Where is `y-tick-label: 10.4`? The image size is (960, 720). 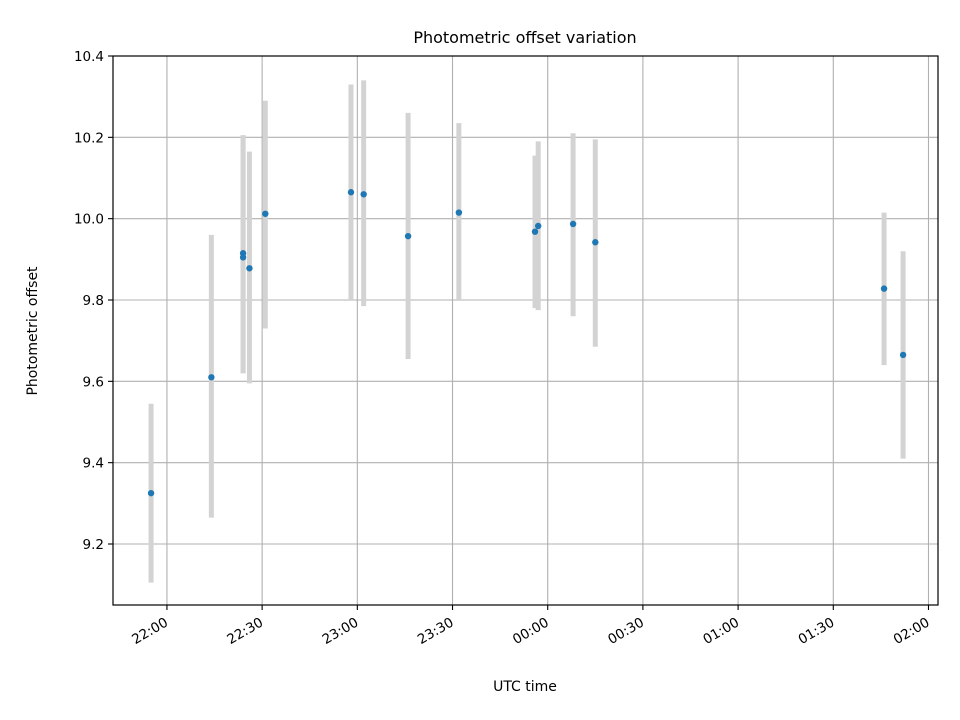
y-tick-label: 10.4 is located at coordinates (89, 57).